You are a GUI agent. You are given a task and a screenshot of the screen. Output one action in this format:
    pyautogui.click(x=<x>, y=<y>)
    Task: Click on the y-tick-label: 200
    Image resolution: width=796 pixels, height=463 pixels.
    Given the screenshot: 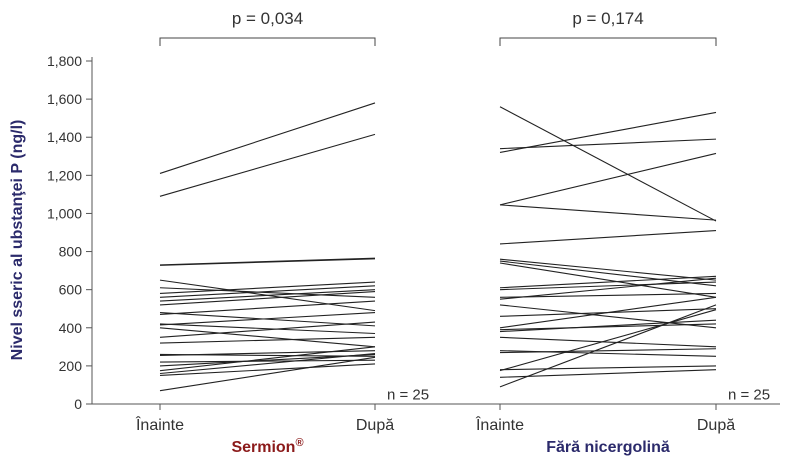 What is the action you would take?
    pyautogui.click(x=71, y=366)
    